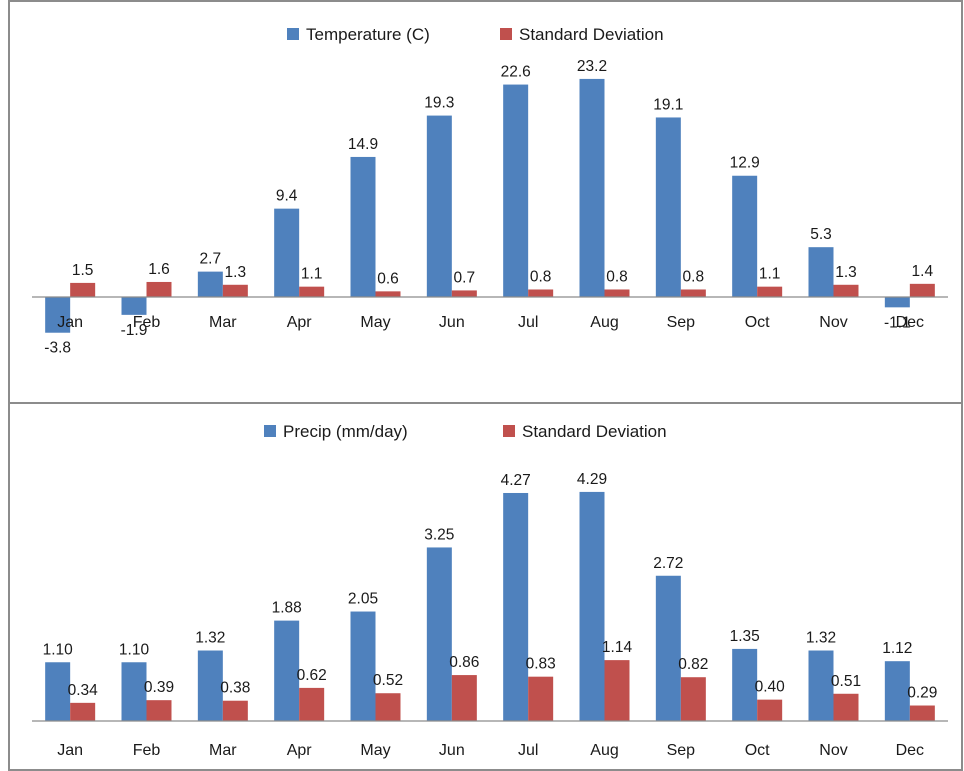 The height and width of the screenshot is (771, 964). Describe the element at coordinates (134, 649) in the screenshot. I see `data-label: 1.10` at that location.